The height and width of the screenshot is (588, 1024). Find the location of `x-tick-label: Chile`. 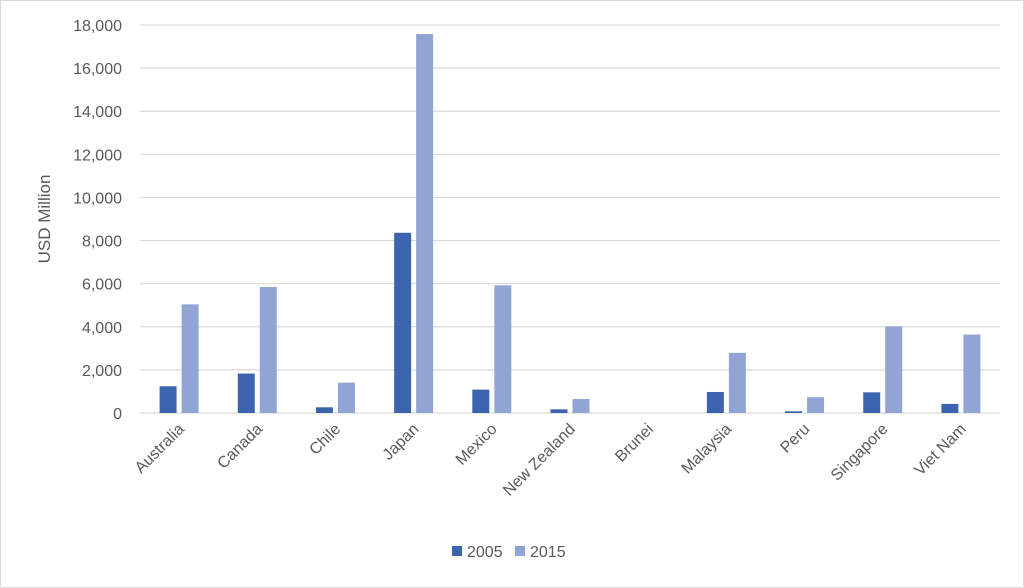

x-tick-label: Chile is located at coordinates (325, 440).